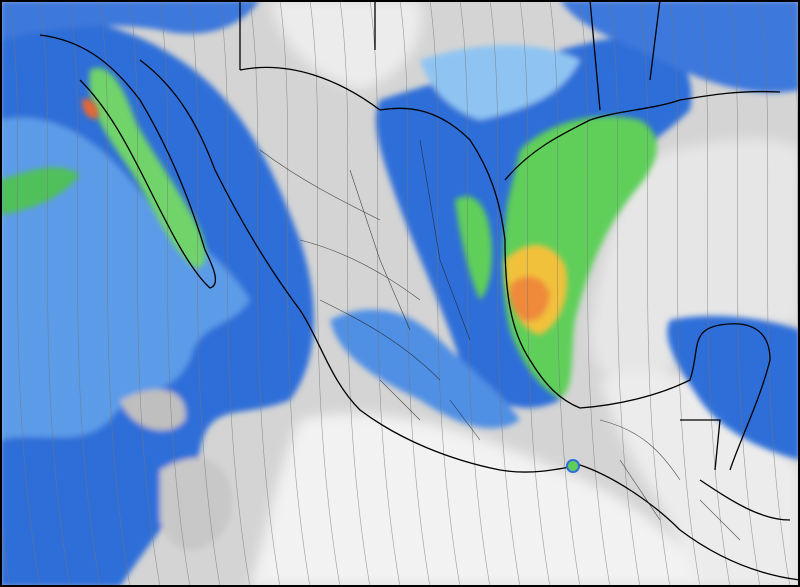 The height and width of the screenshot is (587, 800). I want to click on baja-coast, so click(128, 161).